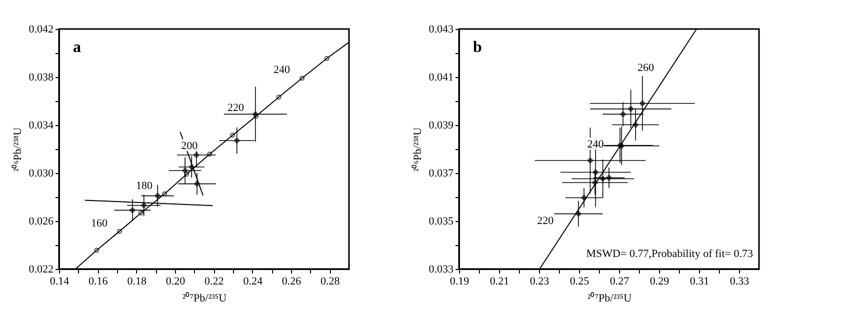 Image resolution: width=844 pixels, height=335 pixels. I want to click on x-tick-label: 0.25, so click(580, 282).